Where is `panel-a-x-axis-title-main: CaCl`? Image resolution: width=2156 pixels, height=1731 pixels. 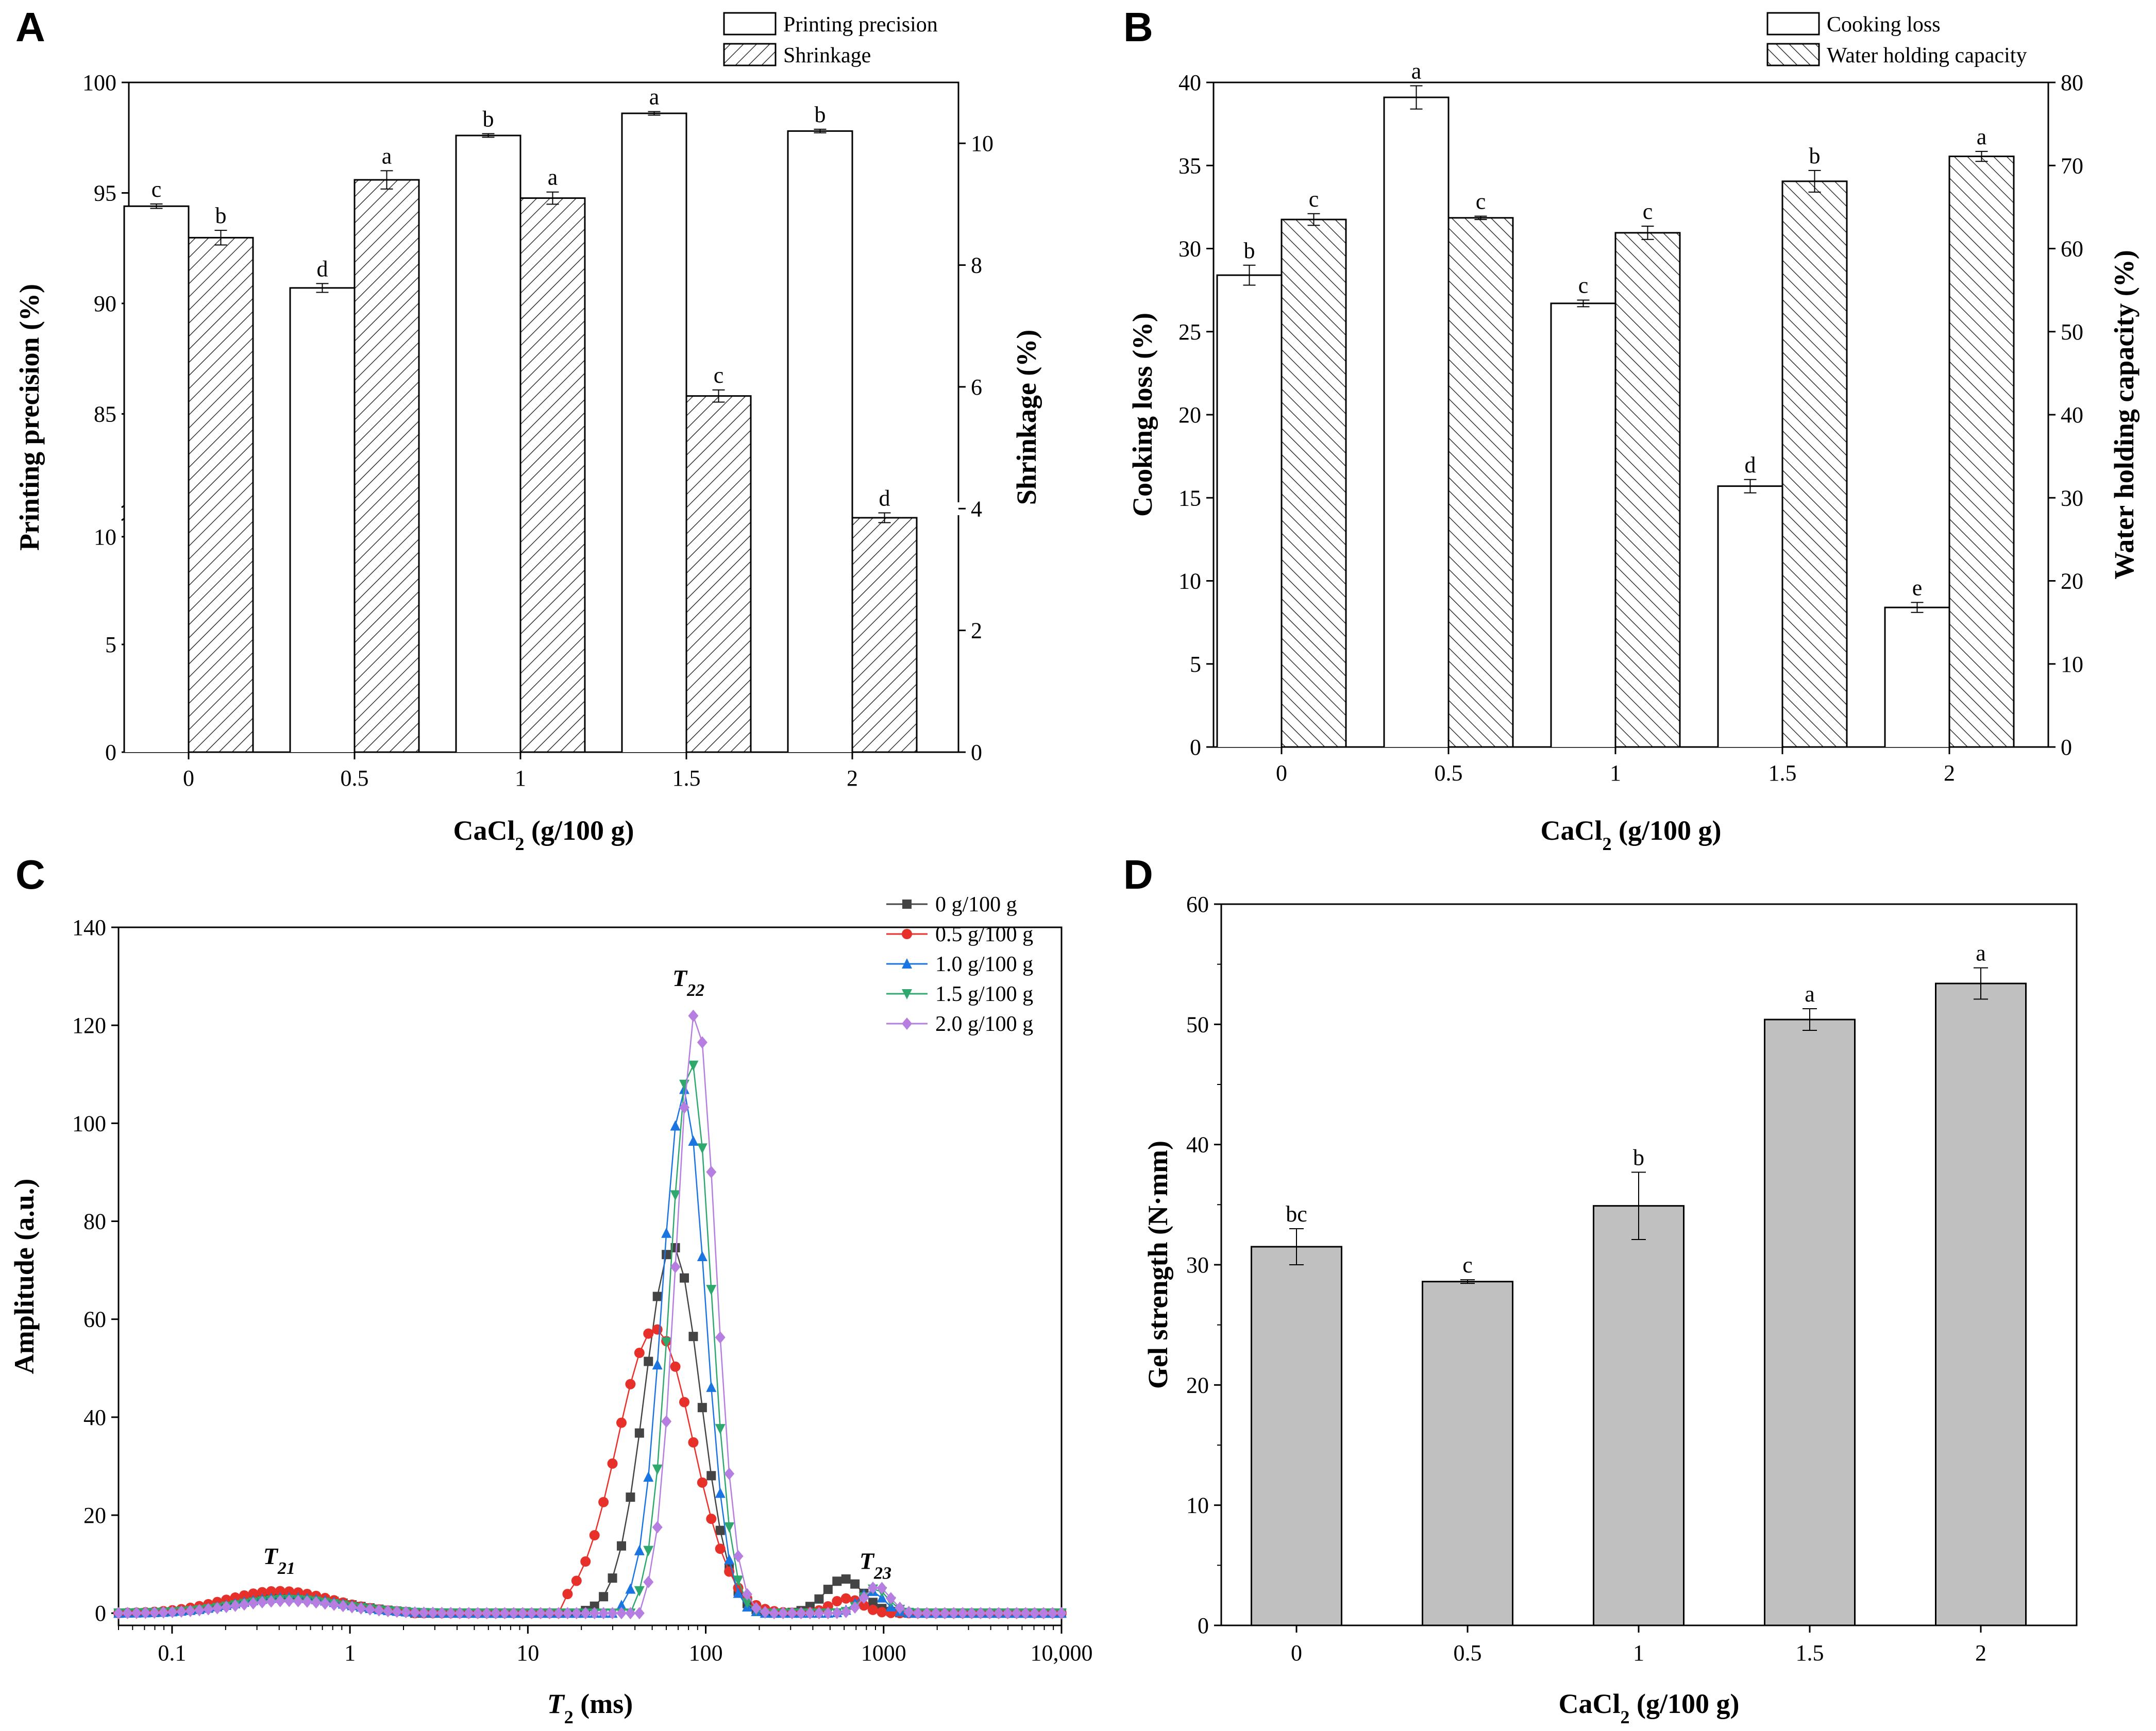 panel-a-x-axis-title-main: CaCl is located at coordinates (484, 830).